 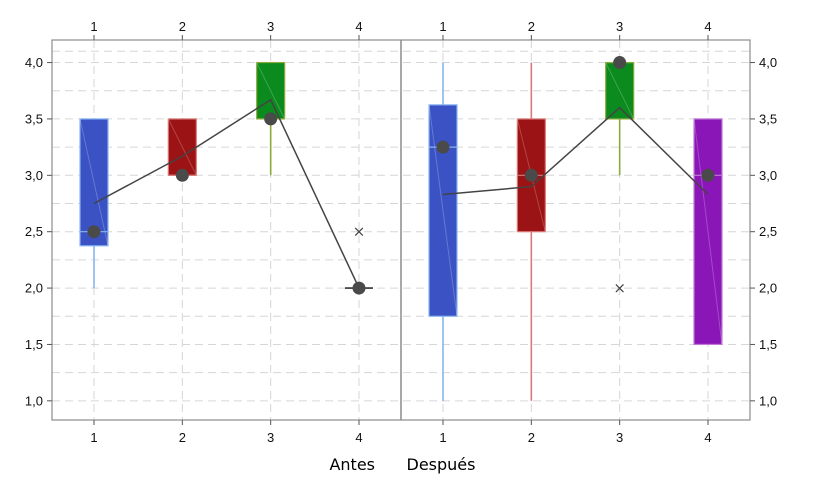 I want to click on y-tick-label-left: 3,5, so click(x=34, y=118).